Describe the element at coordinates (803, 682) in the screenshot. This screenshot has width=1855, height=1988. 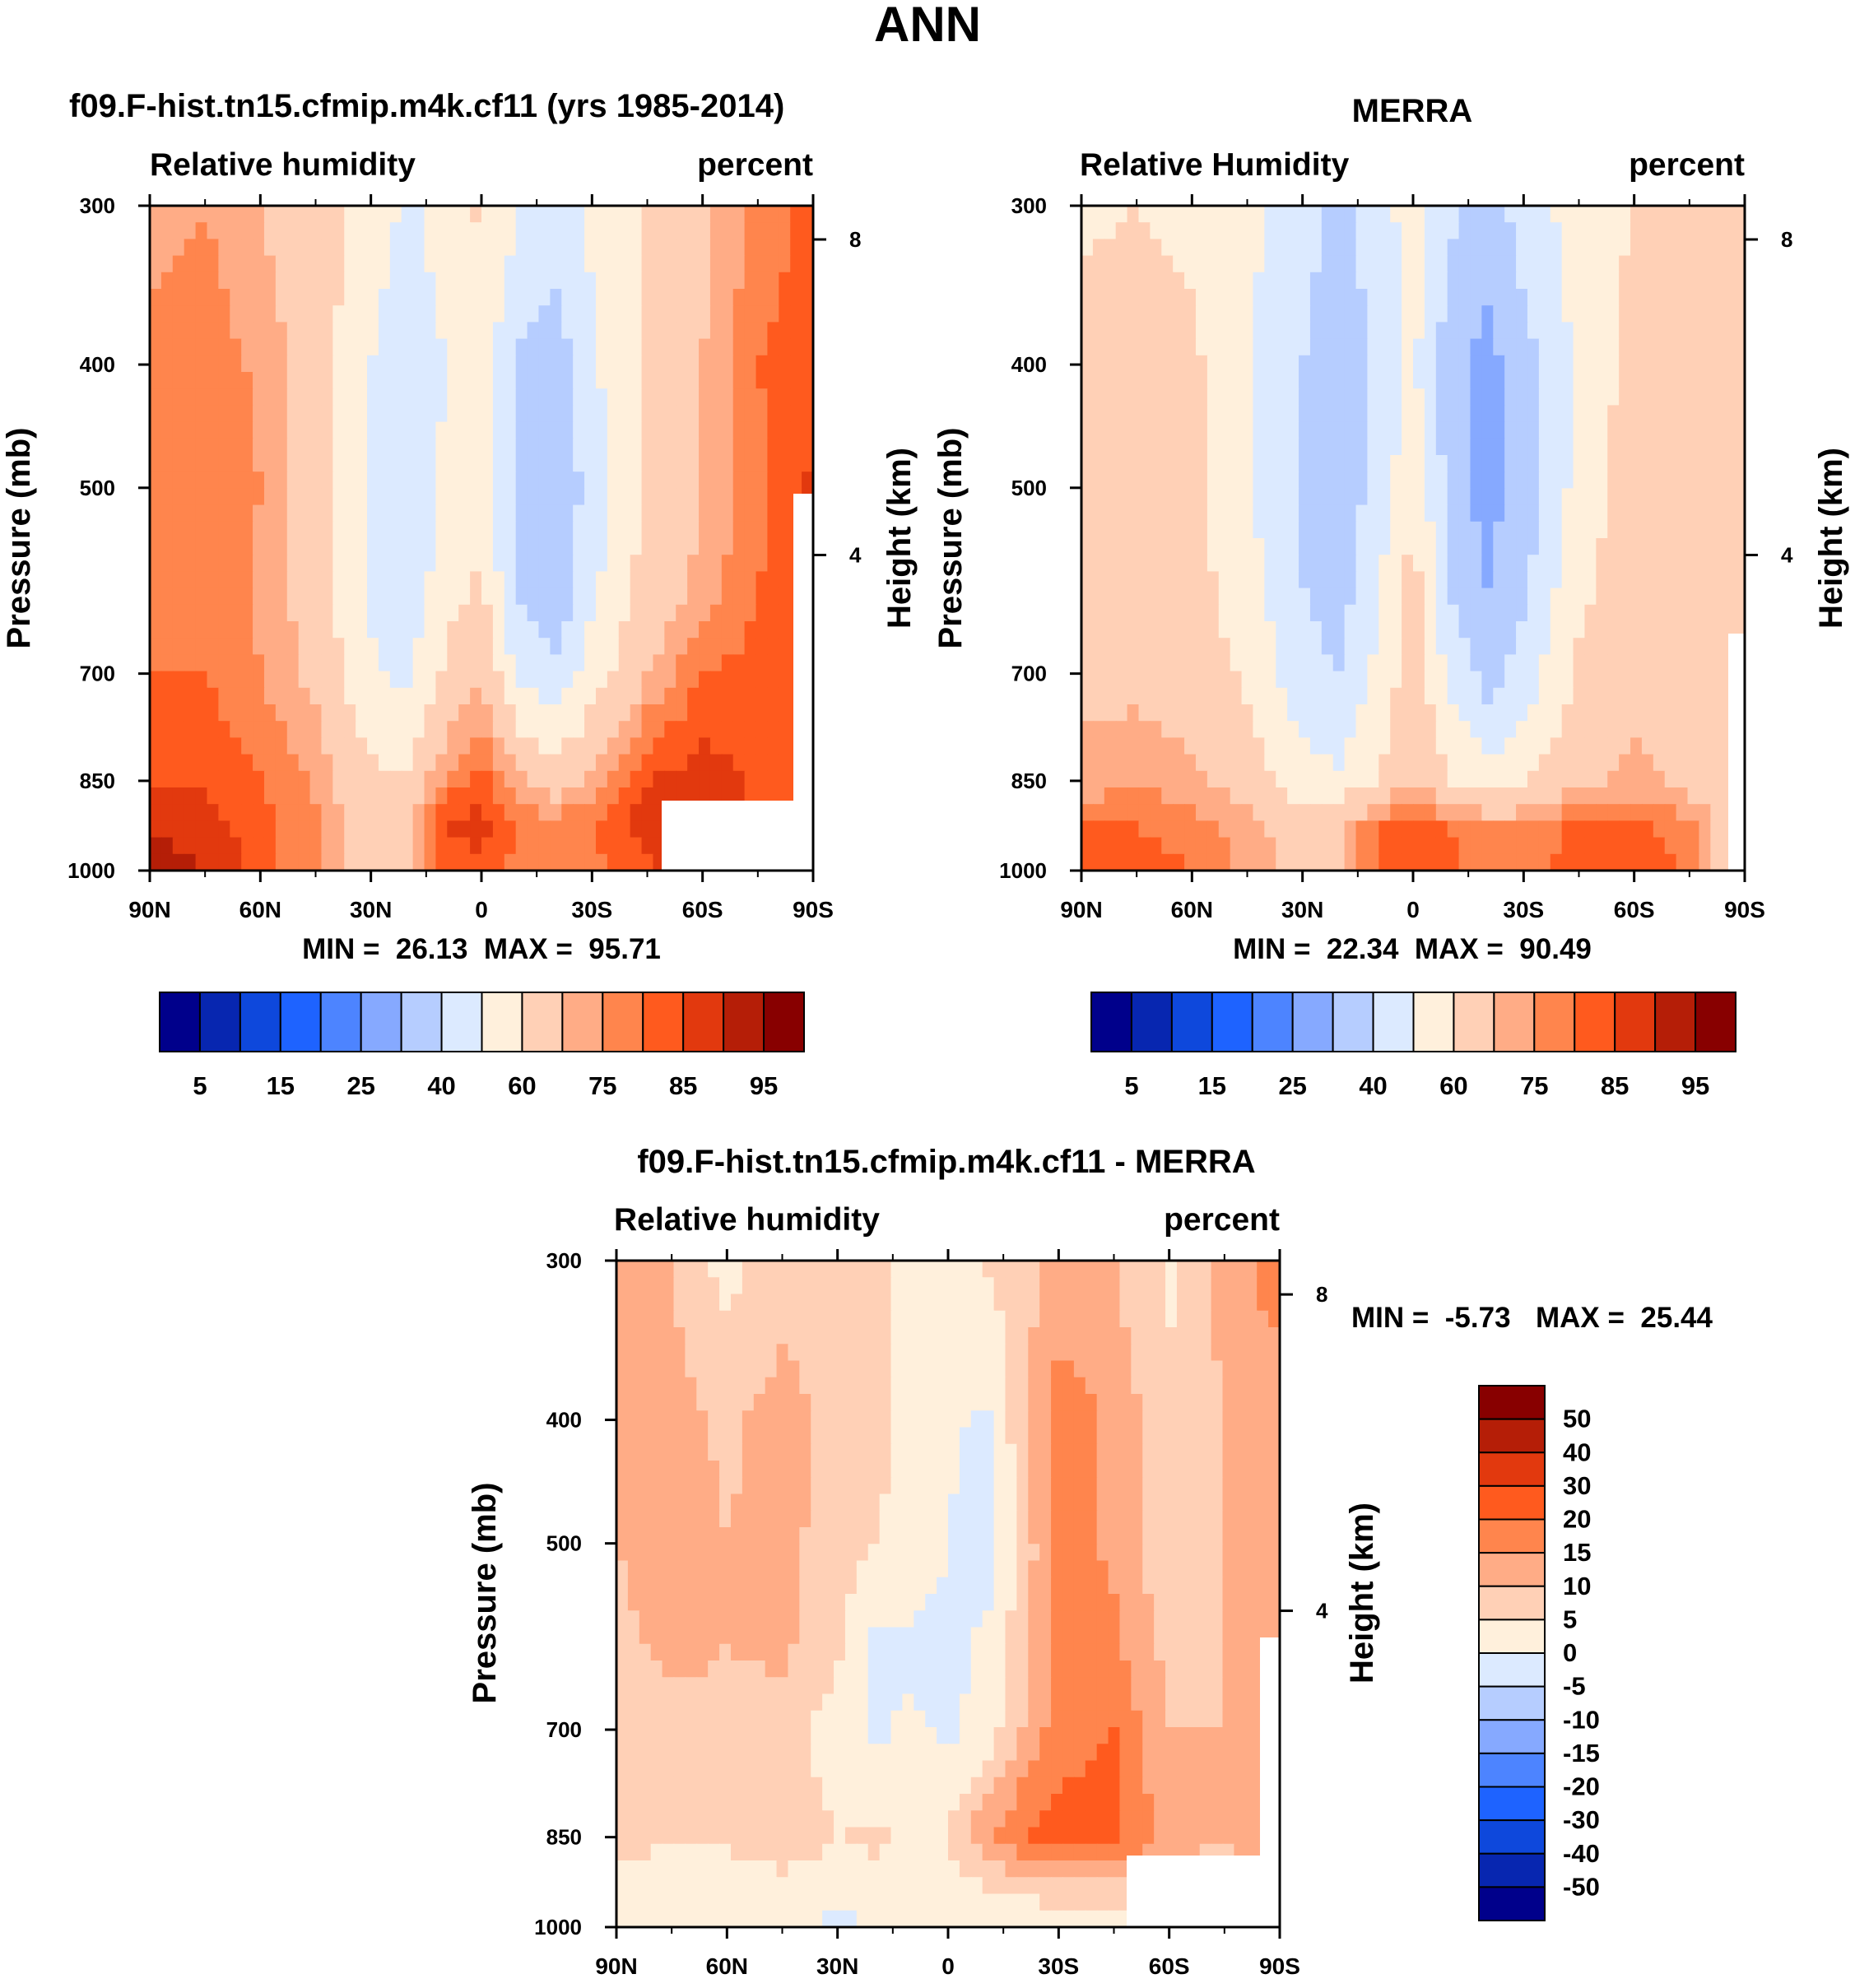
I see `model-missing-edge` at that location.